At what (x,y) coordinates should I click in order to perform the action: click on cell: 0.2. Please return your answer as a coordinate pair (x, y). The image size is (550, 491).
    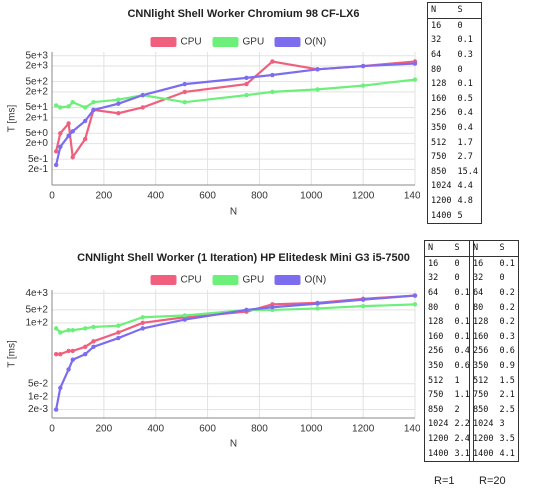
    Looking at the image, I should click on (507, 322).